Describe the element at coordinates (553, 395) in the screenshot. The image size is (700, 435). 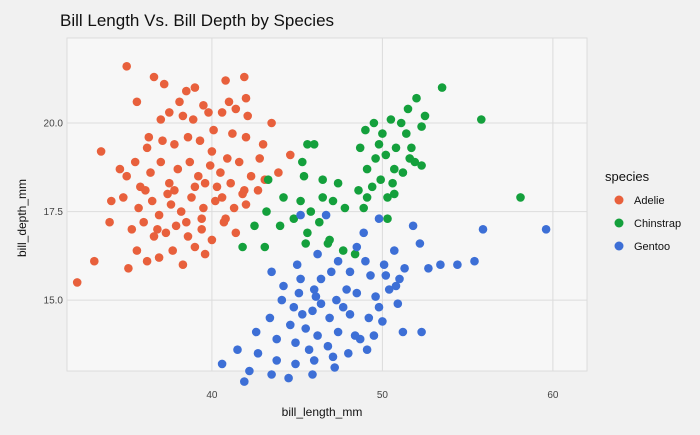
I see `x-tick-label: 60` at that location.